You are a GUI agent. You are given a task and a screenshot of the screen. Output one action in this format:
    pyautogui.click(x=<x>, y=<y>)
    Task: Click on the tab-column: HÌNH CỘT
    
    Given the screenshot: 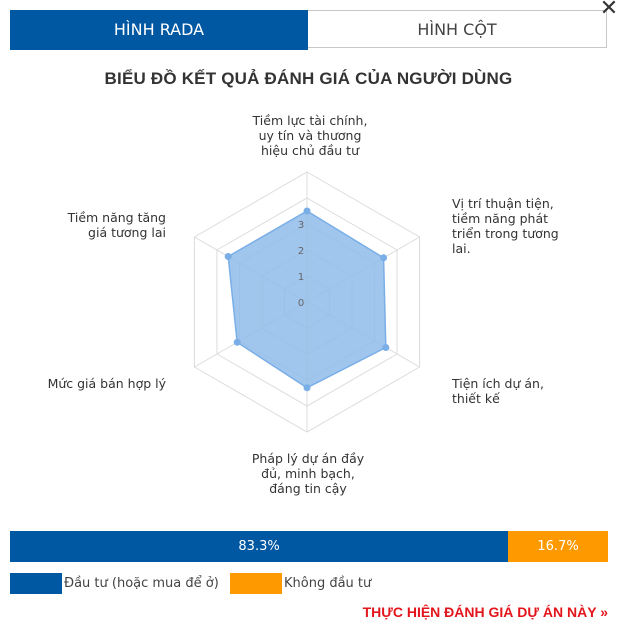 What is the action you would take?
    pyautogui.click(x=457, y=29)
    